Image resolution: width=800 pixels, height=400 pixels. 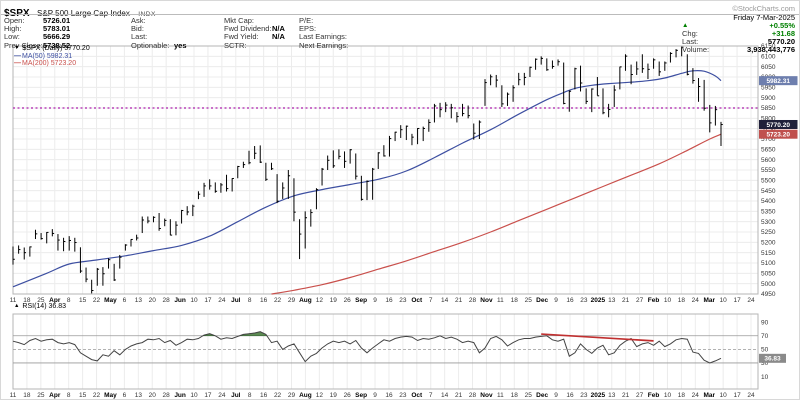 I want to click on rsi-trendline, so click(x=597, y=337).